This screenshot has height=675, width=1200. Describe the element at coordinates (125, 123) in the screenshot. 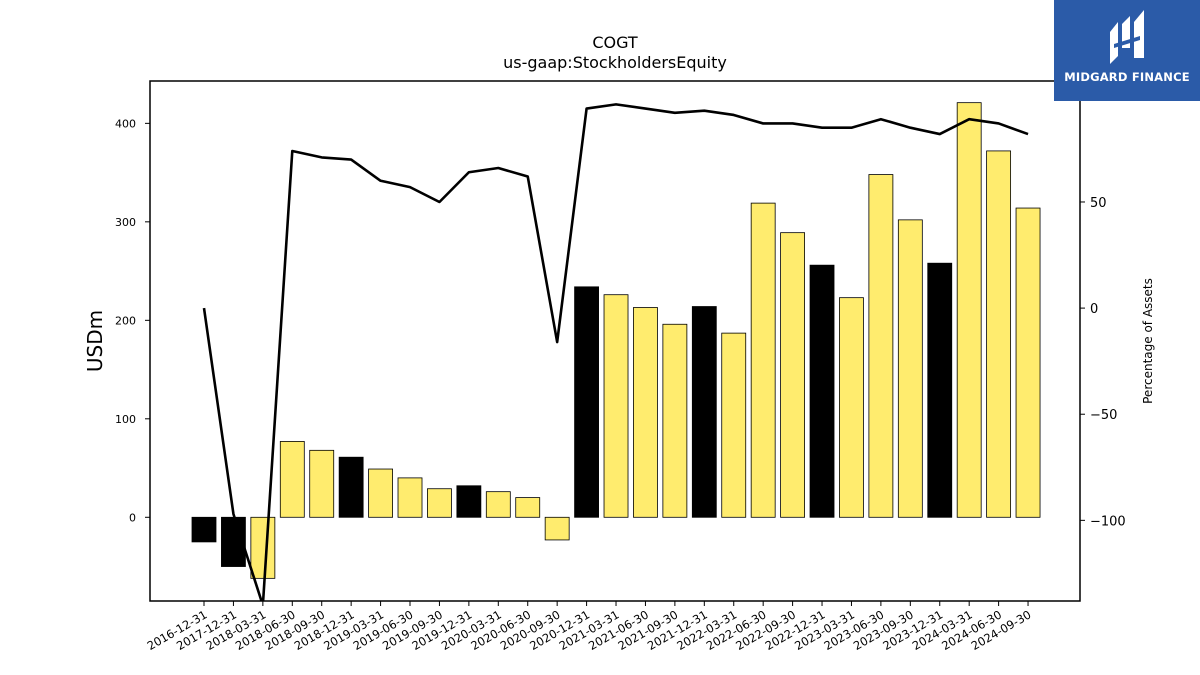

I see `y-tick-label: 400` at that location.